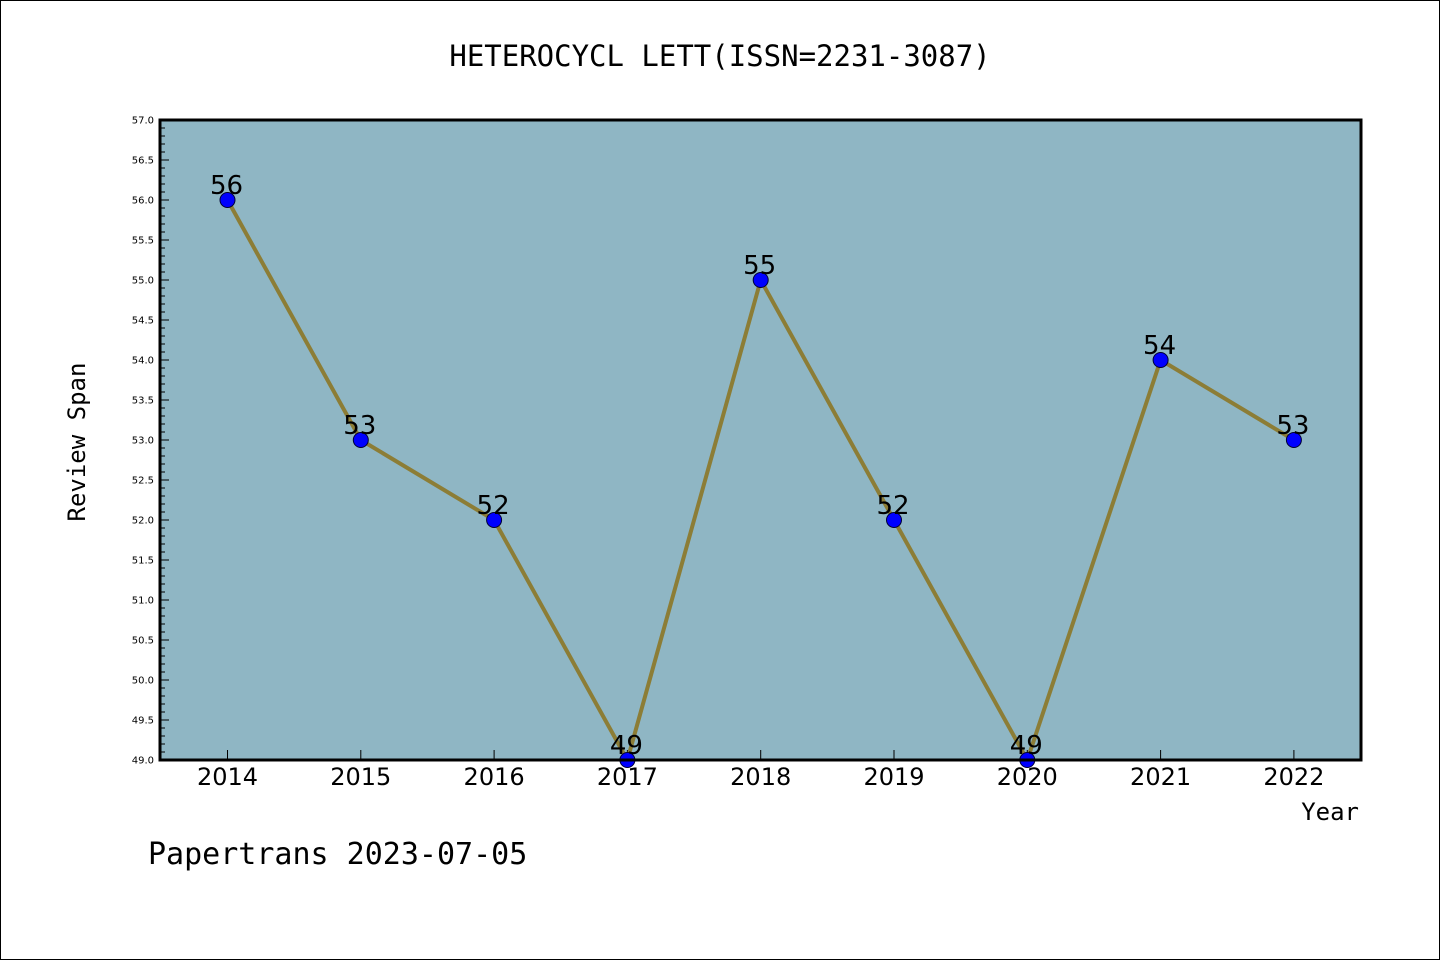 This screenshot has width=1440, height=960. I want to click on x-tick-label: 2019, so click(893, 777).